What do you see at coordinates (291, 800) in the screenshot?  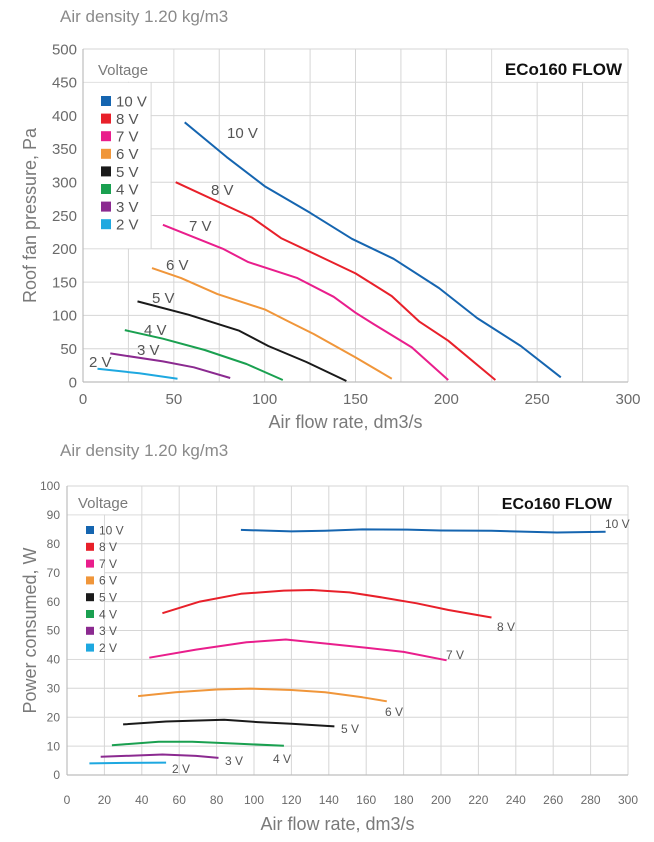 I see `x-tick-label: 120` at bounding box center [291, 800].